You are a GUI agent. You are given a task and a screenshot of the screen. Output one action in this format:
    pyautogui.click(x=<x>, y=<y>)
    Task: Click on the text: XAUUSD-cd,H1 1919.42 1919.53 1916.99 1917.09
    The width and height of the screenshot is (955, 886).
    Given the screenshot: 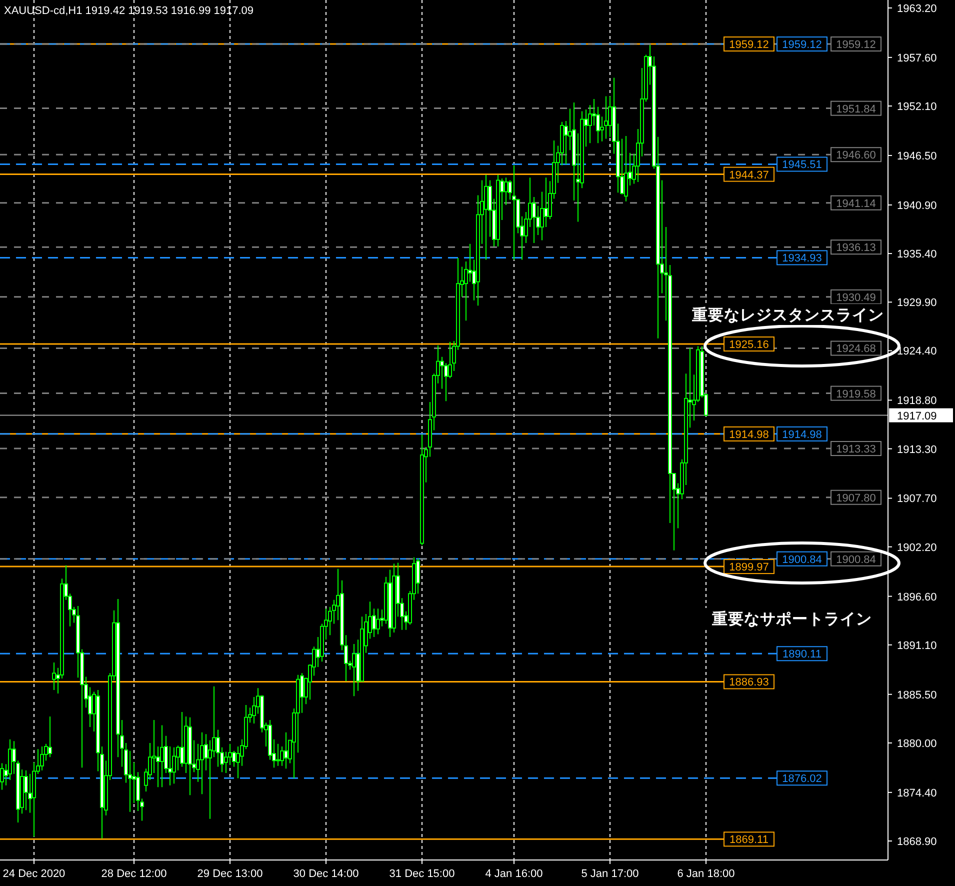 What is the action you would take?
    pyautogui.click(x=129, y=11)
    